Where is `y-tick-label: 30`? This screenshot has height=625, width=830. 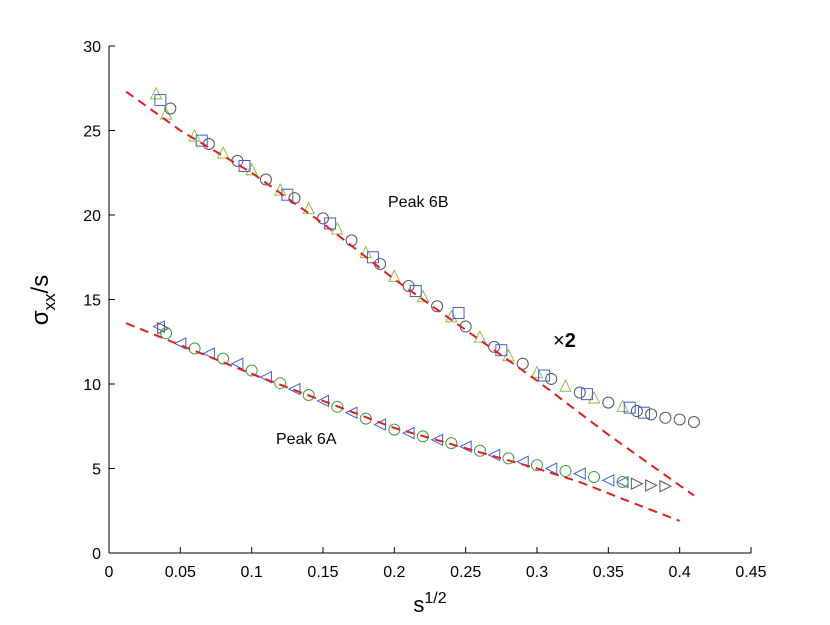
y-tick-label: 30 is located at coordinates (92, 47).